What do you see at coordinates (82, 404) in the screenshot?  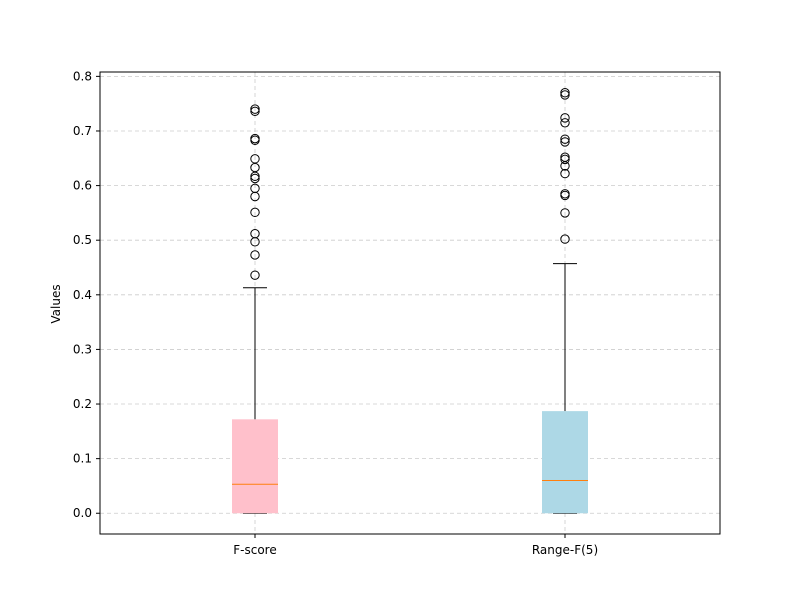 I see `y-tick-label: 0.2` at bounding box center [82, 404].